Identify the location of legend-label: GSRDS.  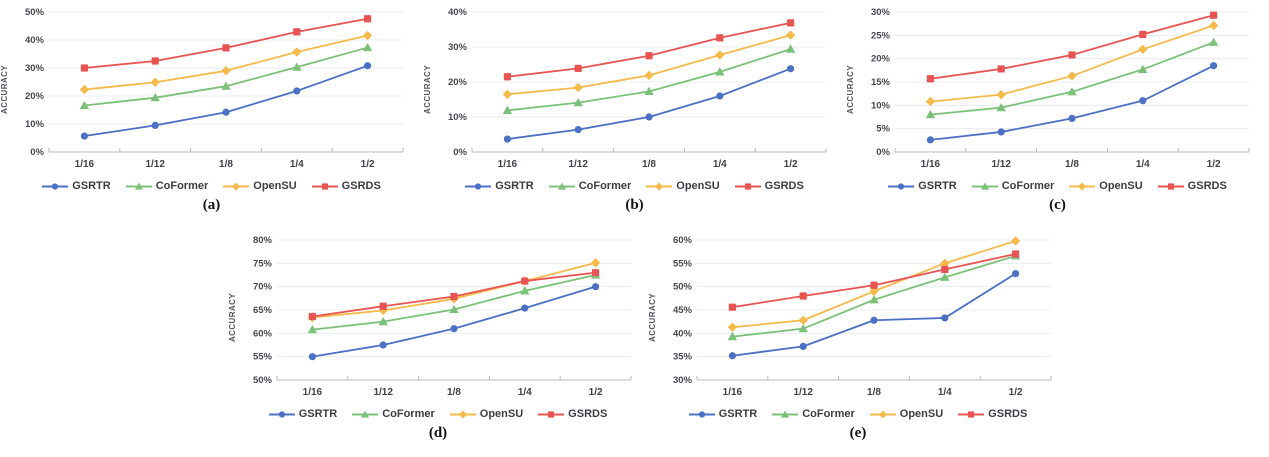
(1207, 186).